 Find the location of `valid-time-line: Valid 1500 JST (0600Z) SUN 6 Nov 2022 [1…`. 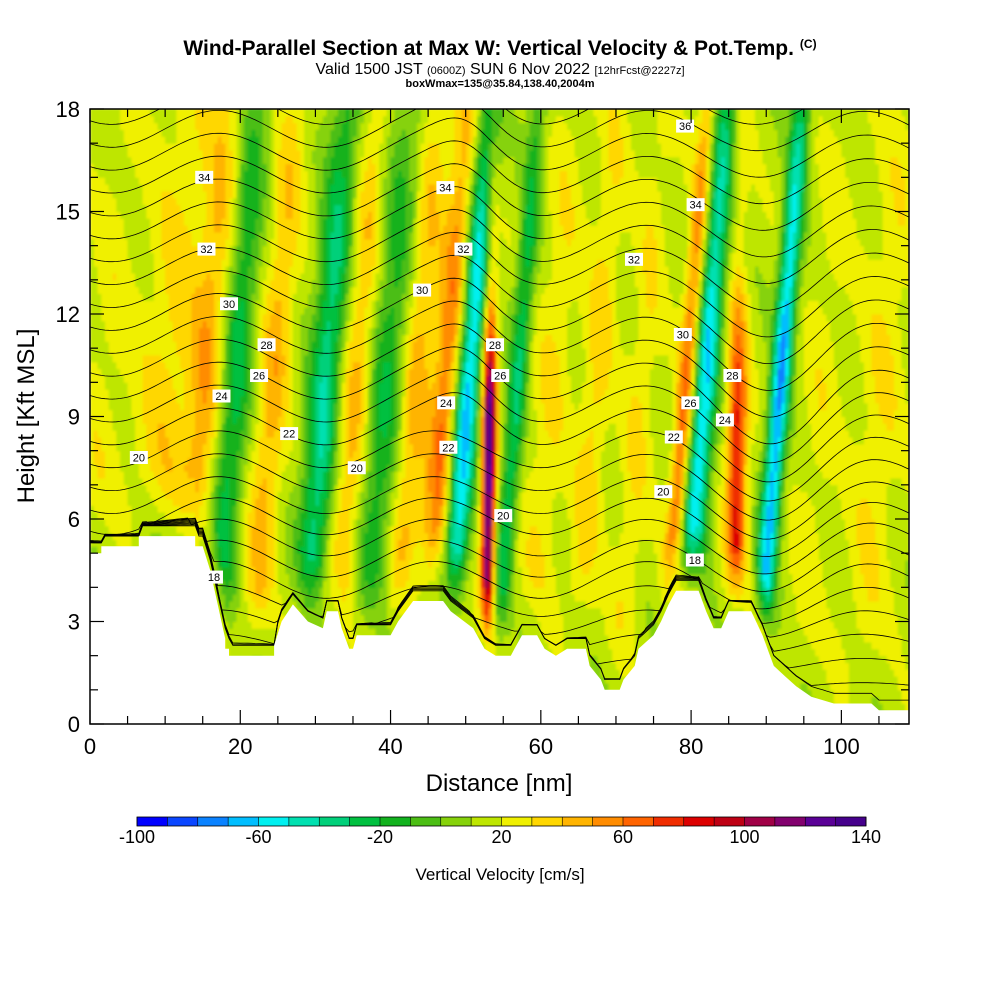

valid-time-line: Valid 1500 JST (0600Z) SUN 6 Nov 2022 [1… is located at coordinates (500, 70).